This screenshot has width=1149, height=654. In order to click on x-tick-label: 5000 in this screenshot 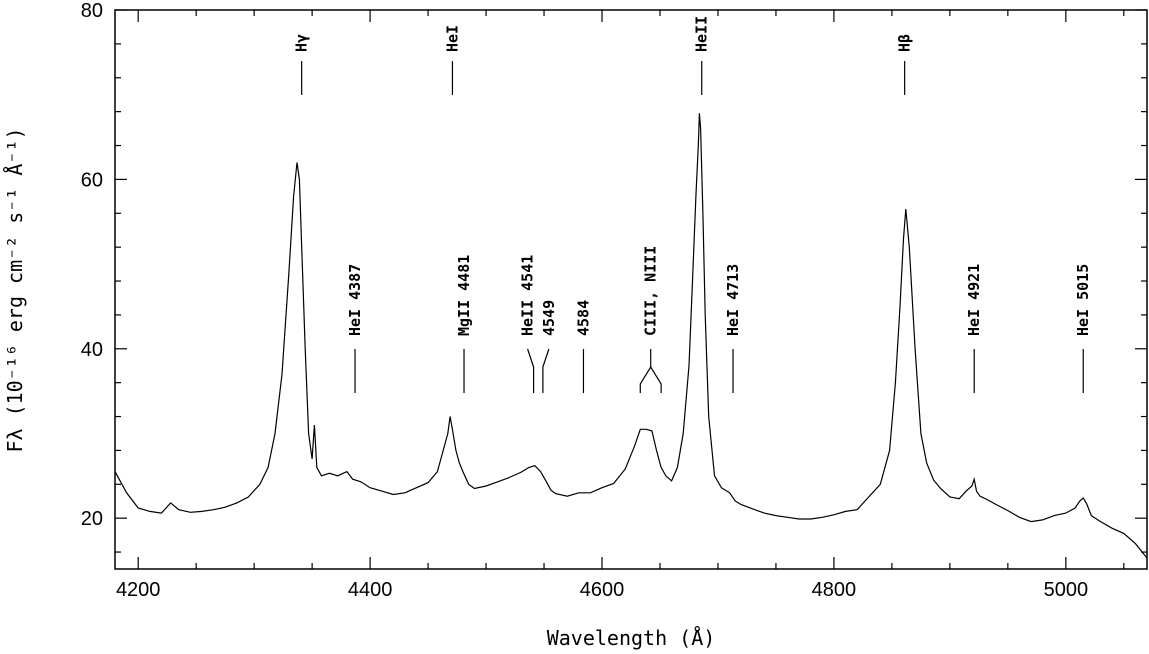, I will do `click(1066, 590)`.